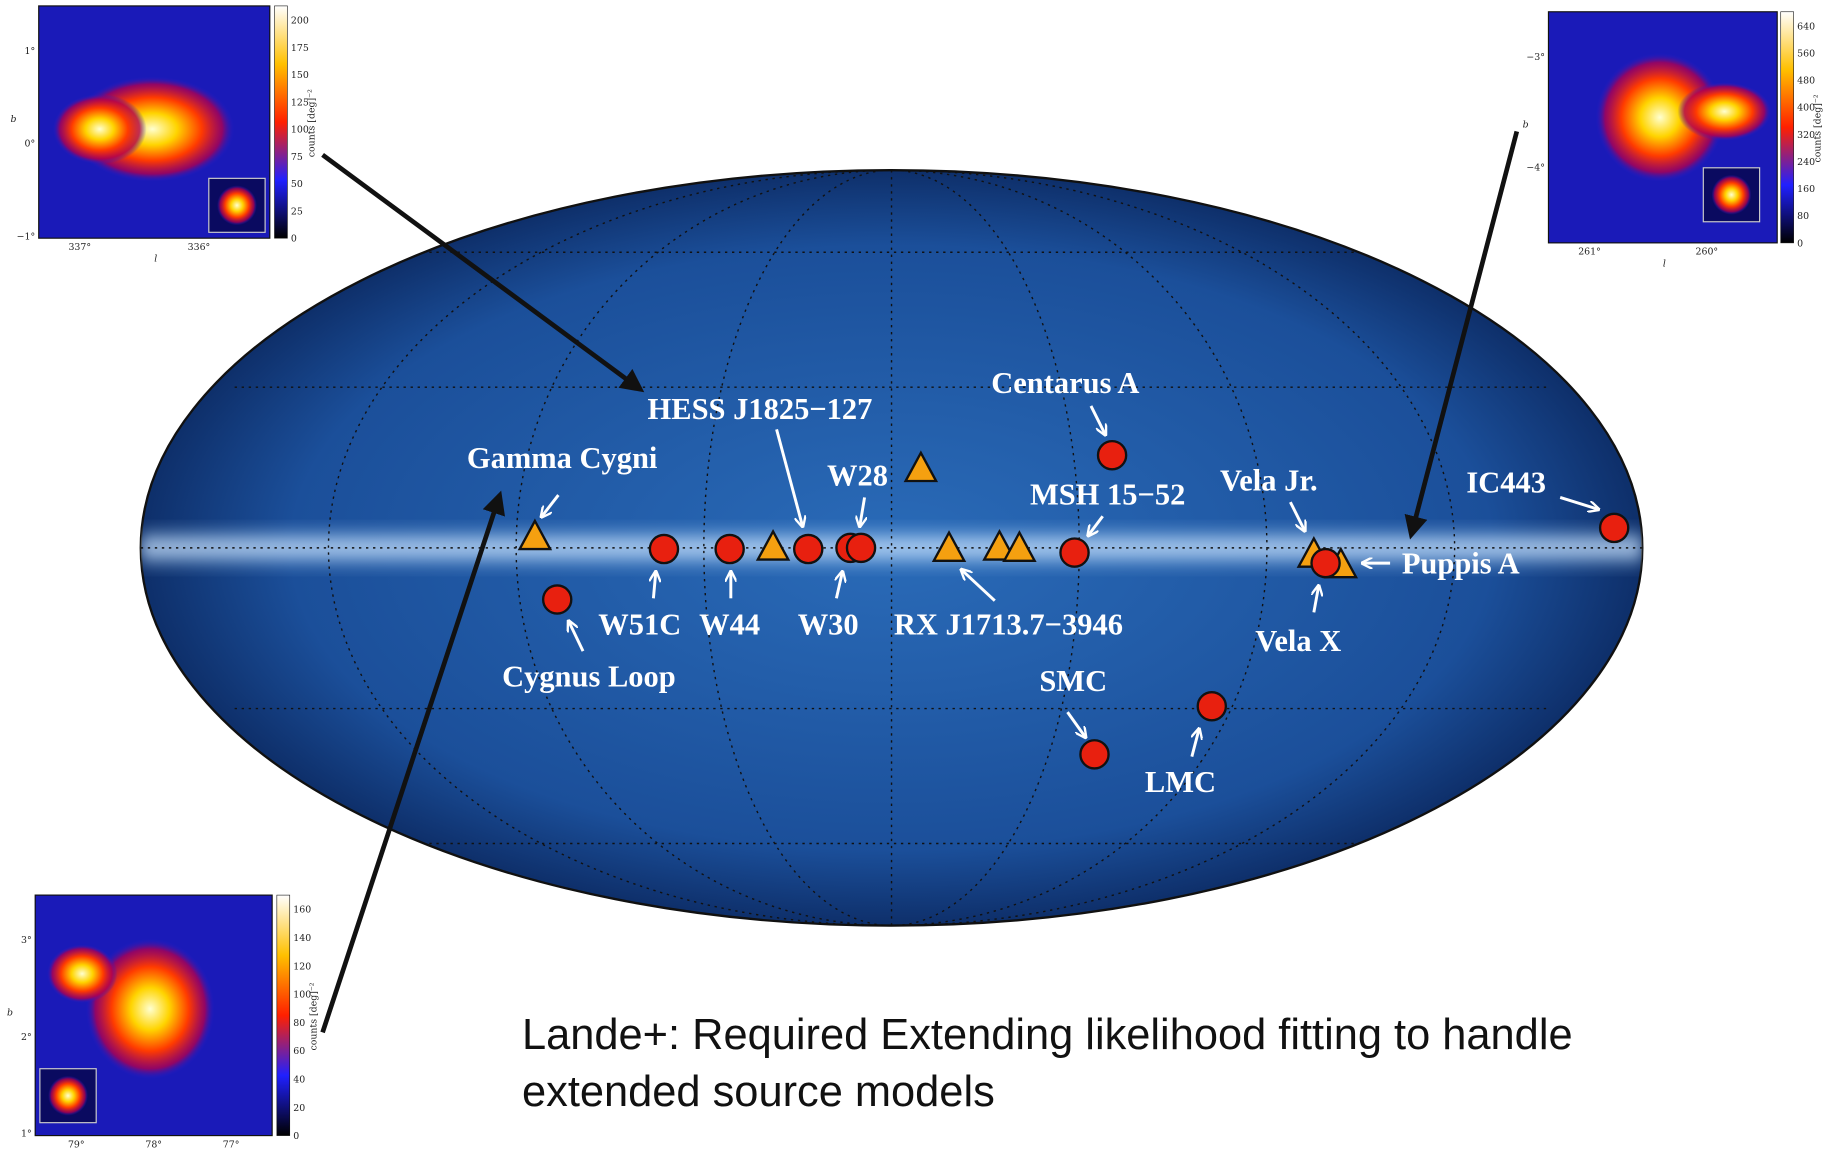 The width and height of the screenshot is (1830, 1149). I want to click on colorbar-tick: 480, so click(1806, 81).